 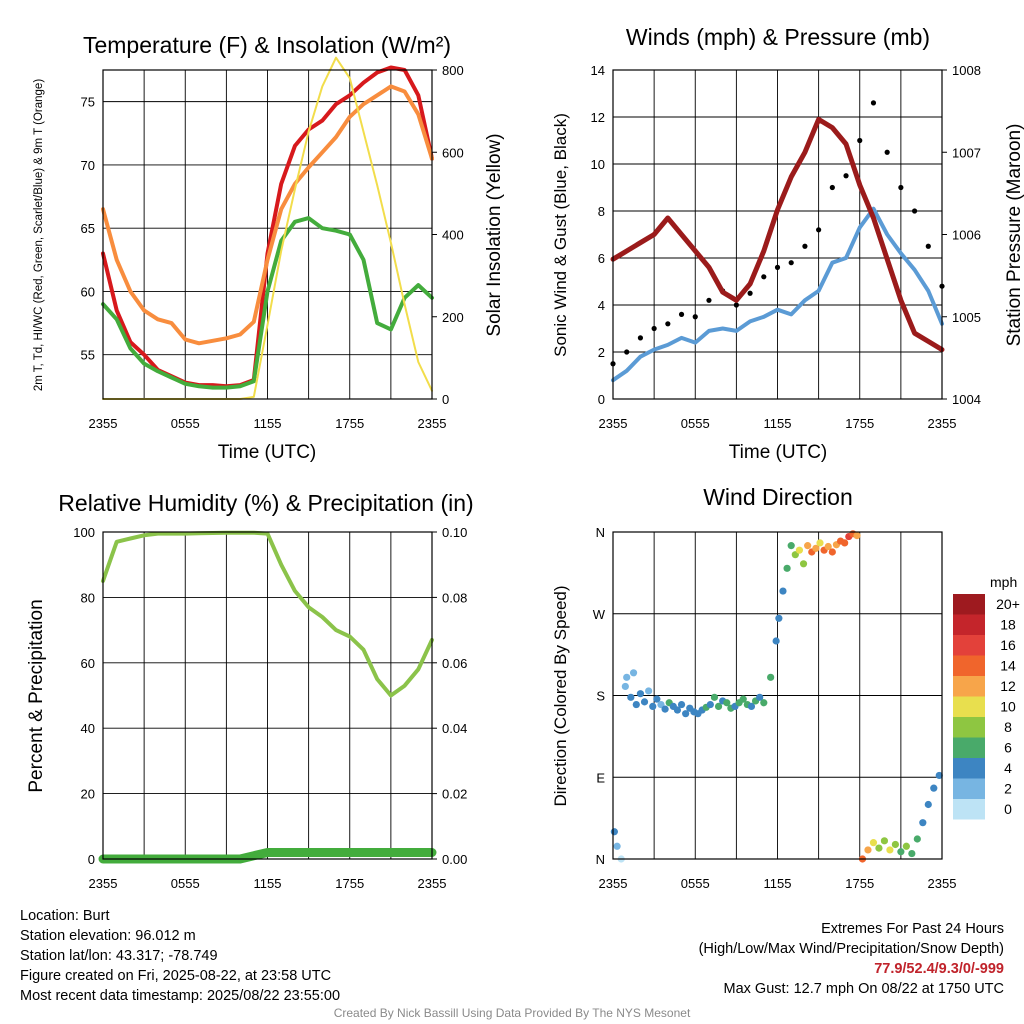 I want to click on y-tick-label: 55, so click(x=88, y=355).